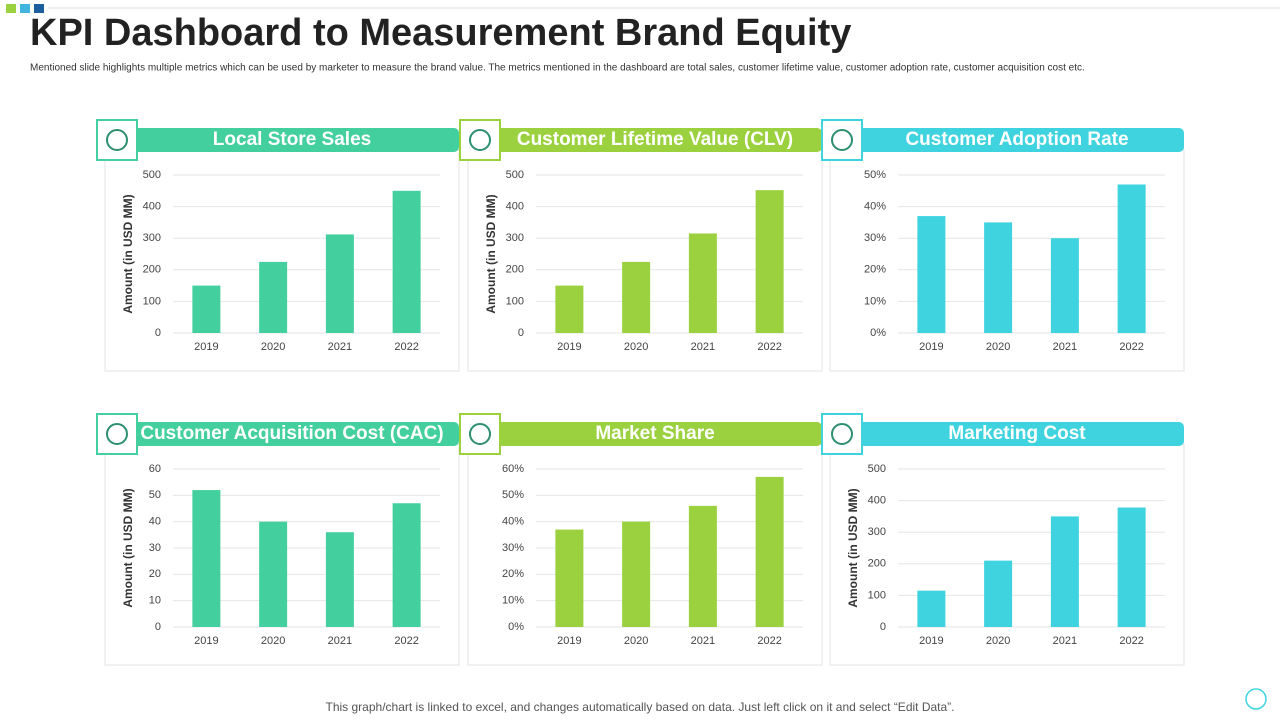  What do you see at coordinates (155, 574) in the screenshot?
I see `y-tick-label: 20` at bounding box center [155, 574].